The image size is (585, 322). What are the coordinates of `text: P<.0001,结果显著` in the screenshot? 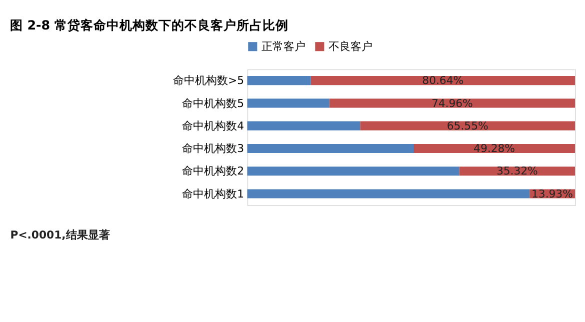 It's located at (60, 235).